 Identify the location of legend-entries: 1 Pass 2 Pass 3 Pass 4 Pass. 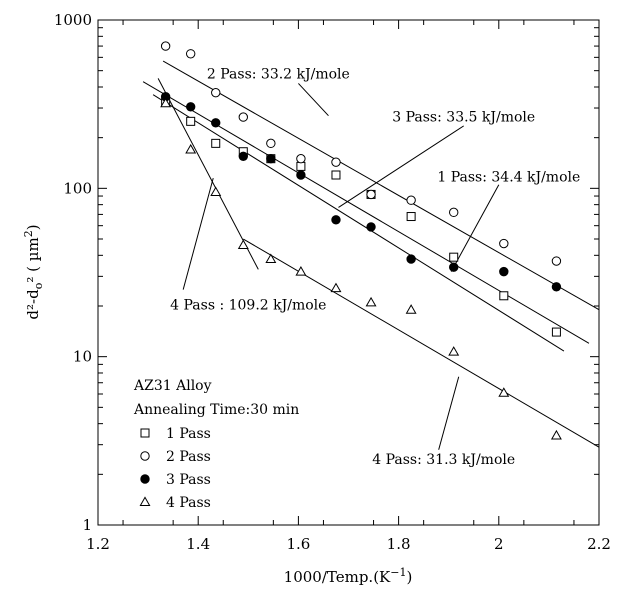
(175, 468).